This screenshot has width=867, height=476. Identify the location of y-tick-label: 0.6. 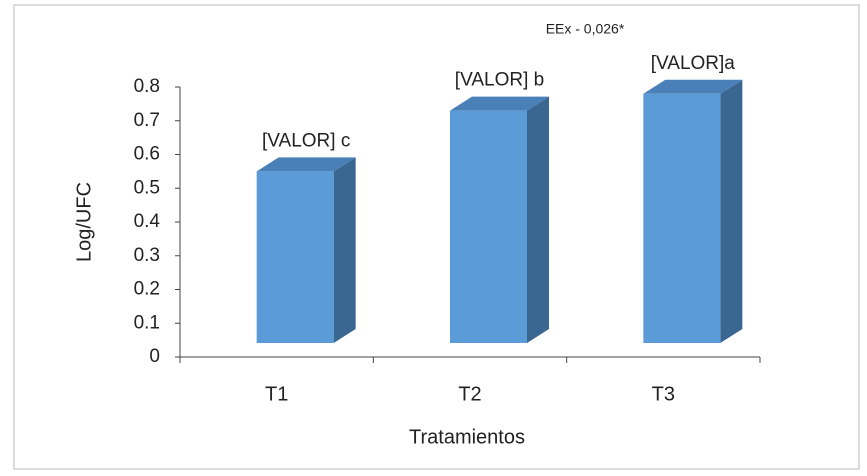
(147, 154).